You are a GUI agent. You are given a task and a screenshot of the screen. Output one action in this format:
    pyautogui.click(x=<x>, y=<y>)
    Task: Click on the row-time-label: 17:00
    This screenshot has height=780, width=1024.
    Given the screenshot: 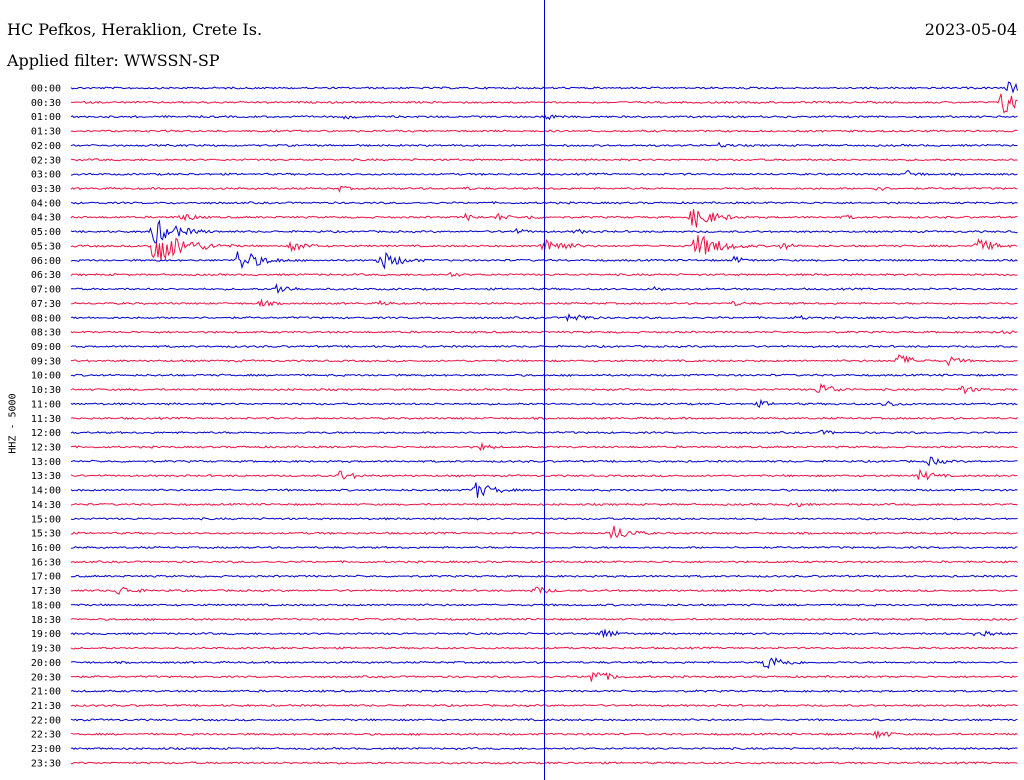 What is the action you would take?
    pyautogui.click(x=46, y=577)
    